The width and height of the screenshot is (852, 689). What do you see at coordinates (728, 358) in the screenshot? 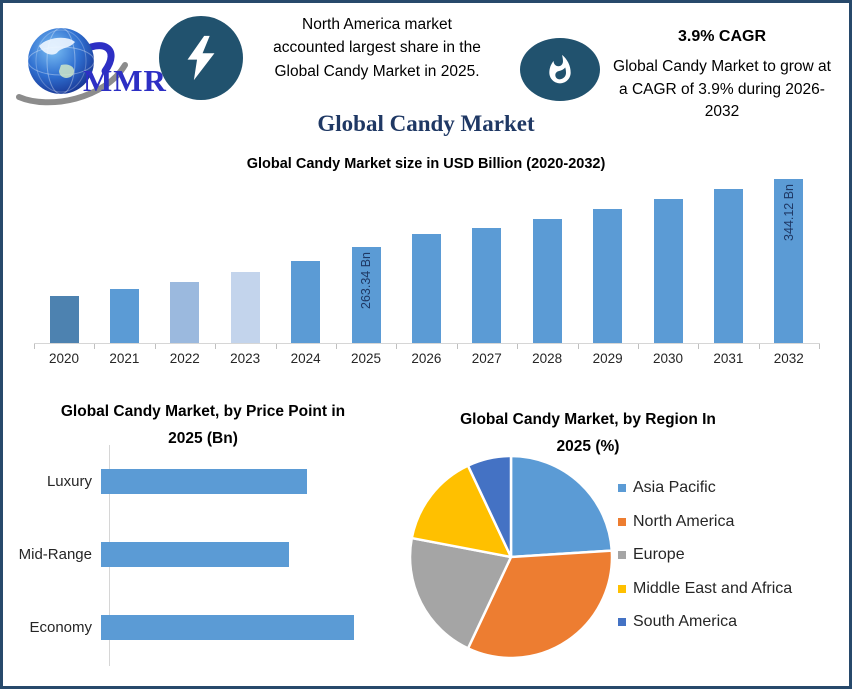
I see `x-tick-label-2031: 2031` at bounding box center [728, 358].